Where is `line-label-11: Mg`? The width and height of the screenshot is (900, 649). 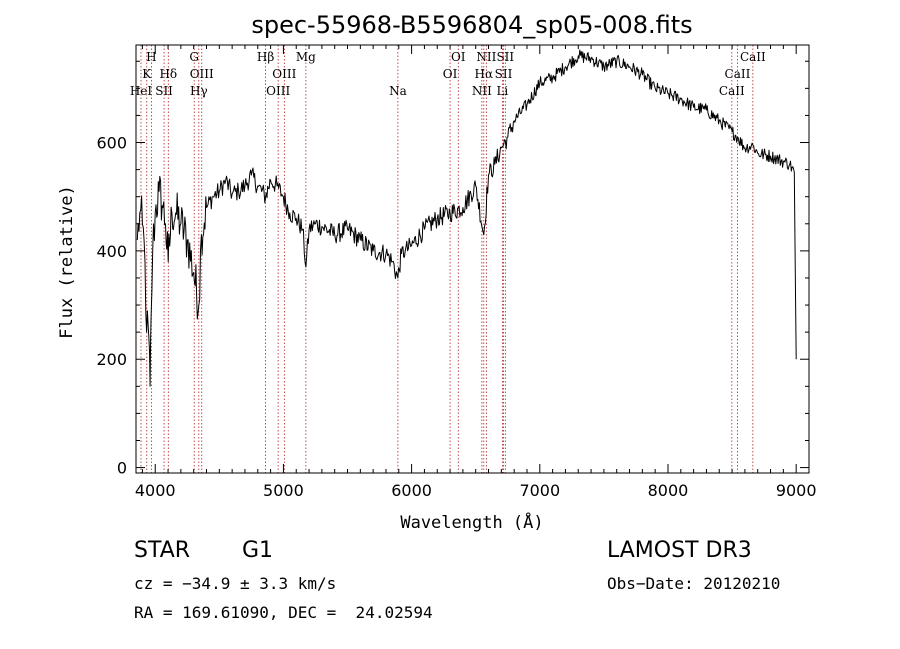
line-label-11: Mg is located at coordinates (306, 57).